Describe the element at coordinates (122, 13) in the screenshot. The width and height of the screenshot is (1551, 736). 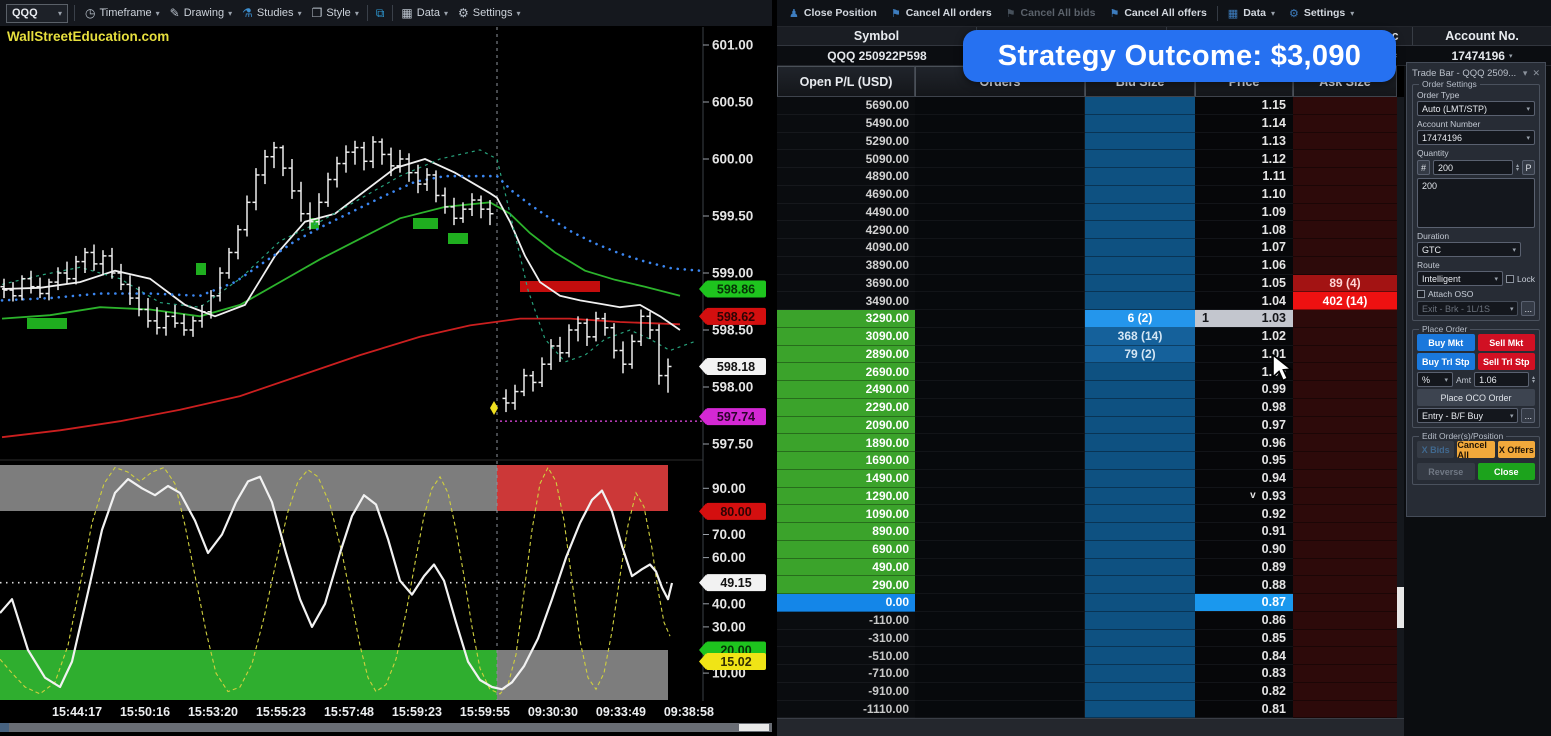
I see `chart-toolbar-item-timeframe: ◷ Timeframe ▾` at that location.